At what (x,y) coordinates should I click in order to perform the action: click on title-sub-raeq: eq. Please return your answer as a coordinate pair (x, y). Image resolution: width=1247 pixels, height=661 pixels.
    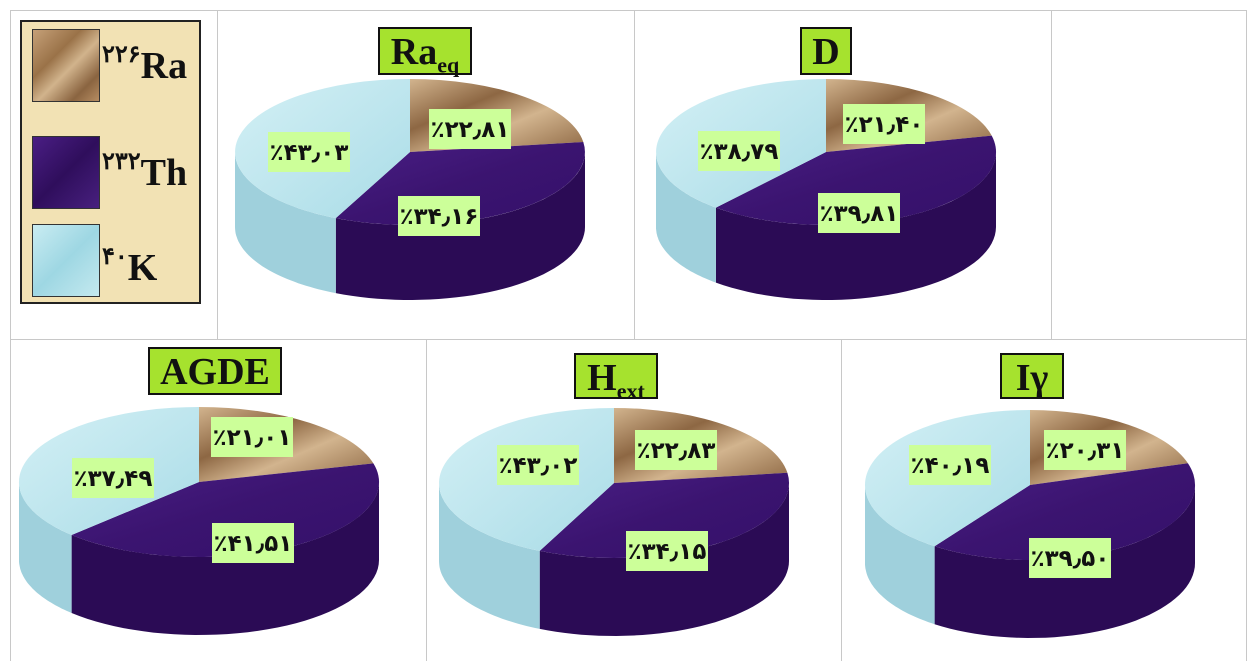
    Looking at the image, I should click on (448, 65).